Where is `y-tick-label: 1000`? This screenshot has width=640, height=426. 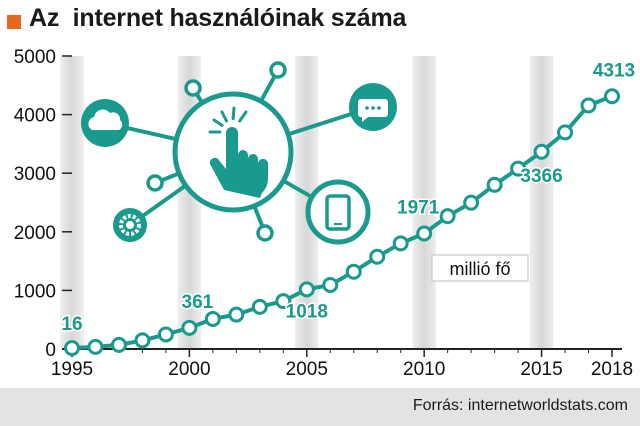
y-tick-label: 1000 is located at coordinates (35, 291).